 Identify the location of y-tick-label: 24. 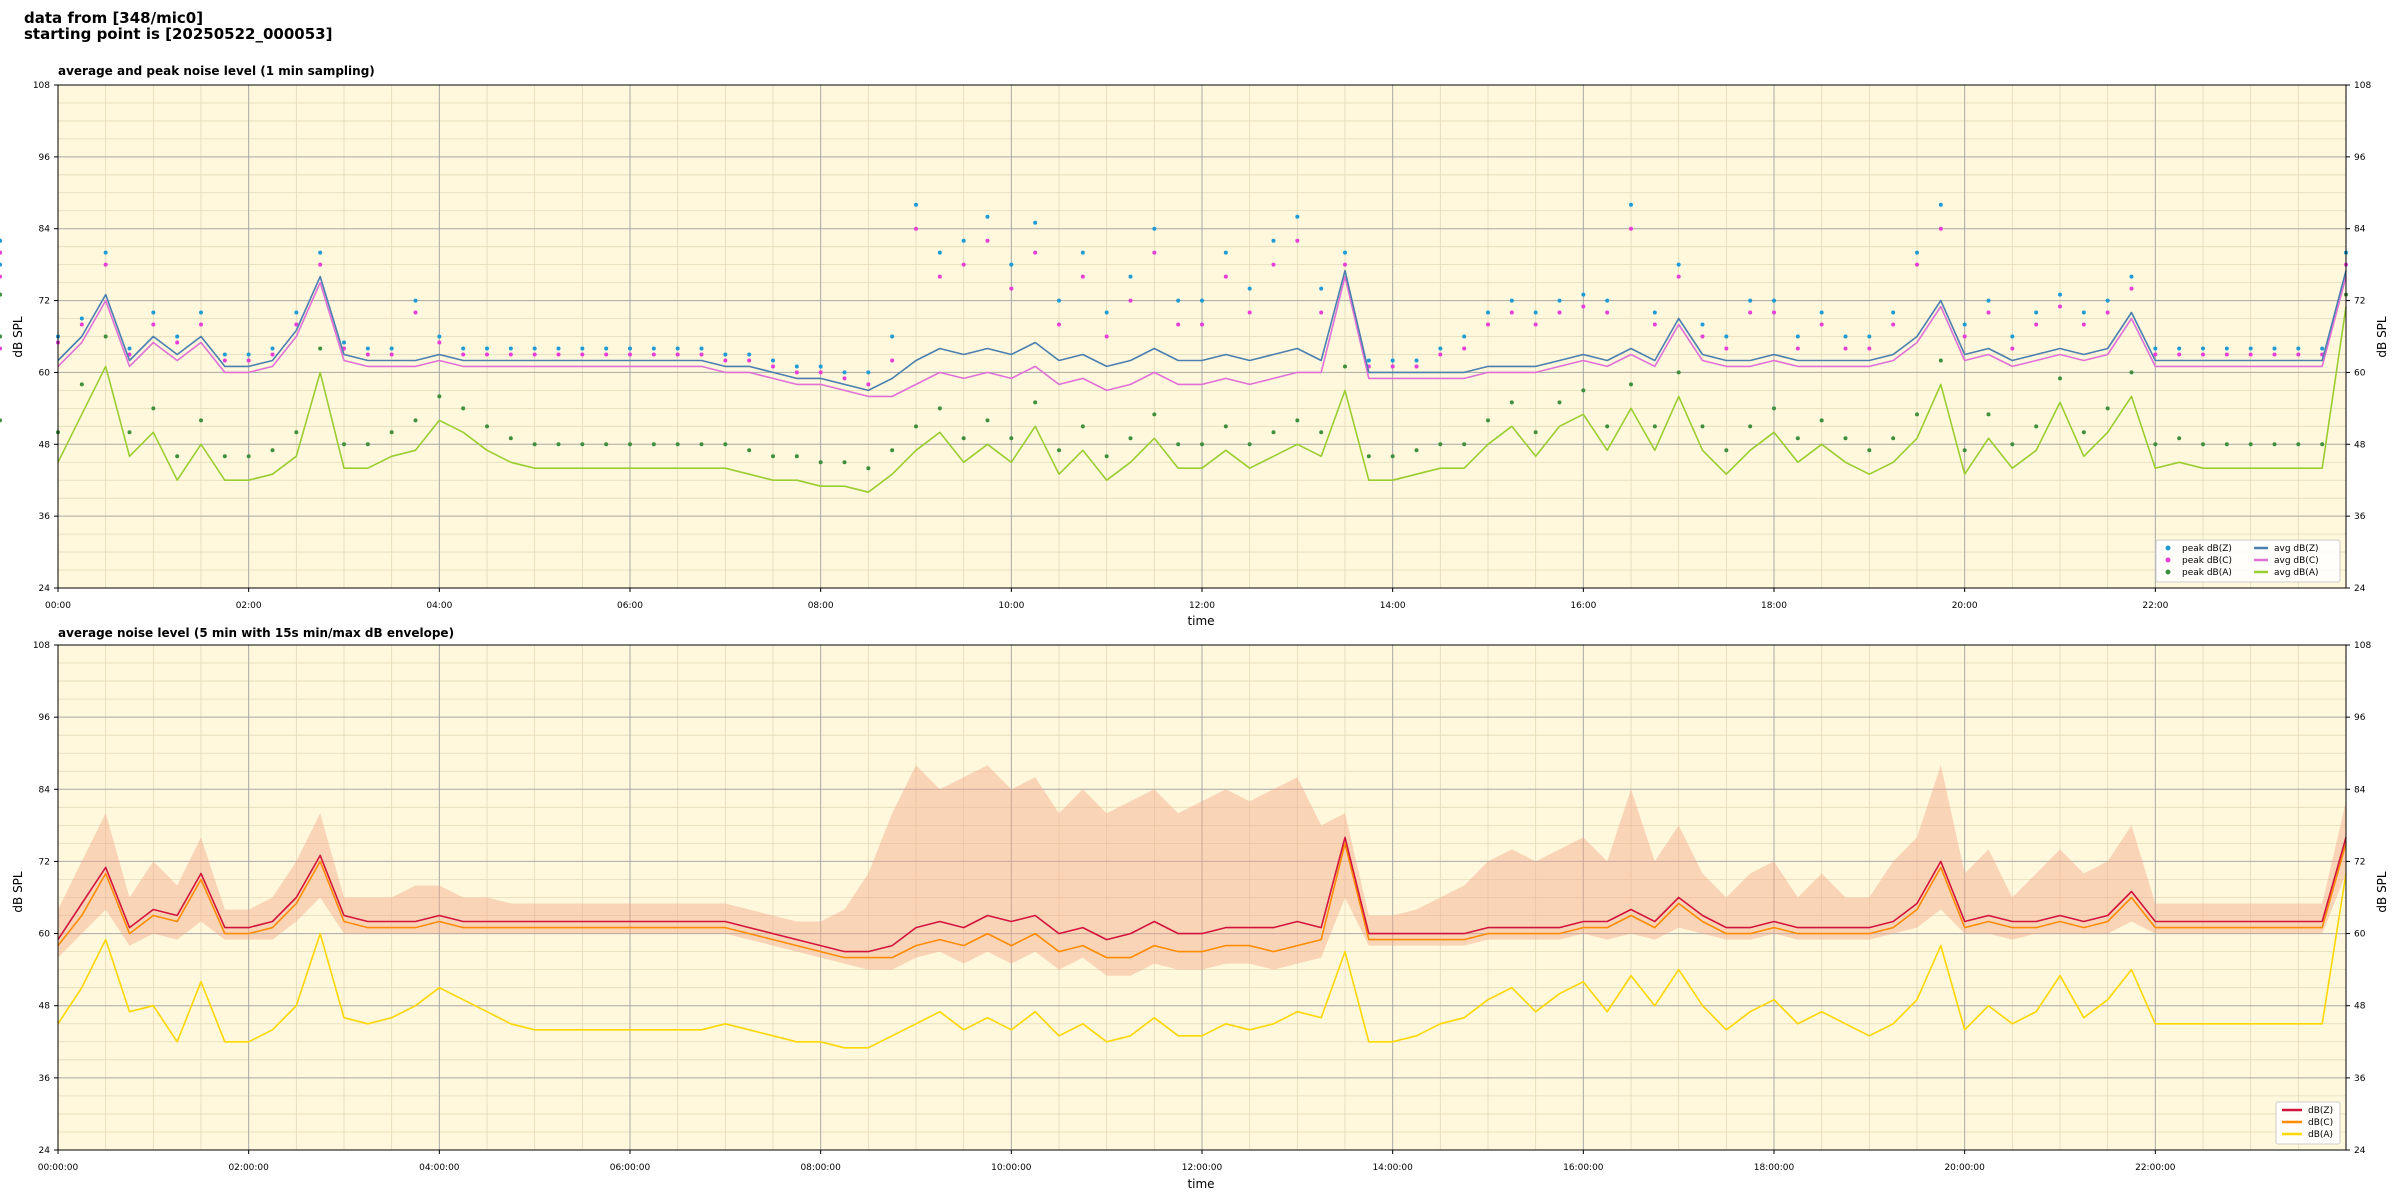
(2360, 589).